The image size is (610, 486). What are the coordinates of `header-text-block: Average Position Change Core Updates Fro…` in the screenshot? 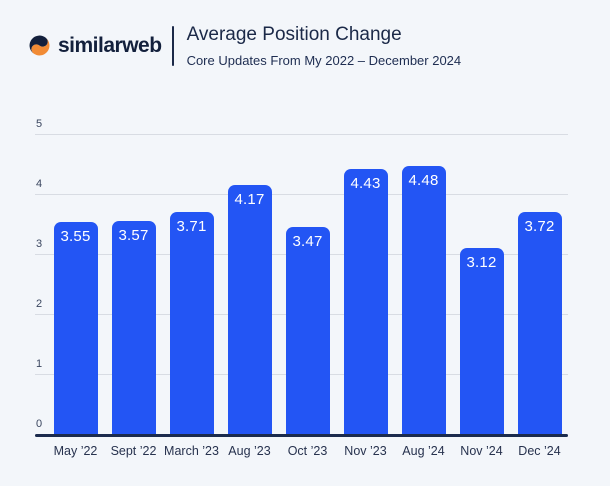 It's located at (324, 46).